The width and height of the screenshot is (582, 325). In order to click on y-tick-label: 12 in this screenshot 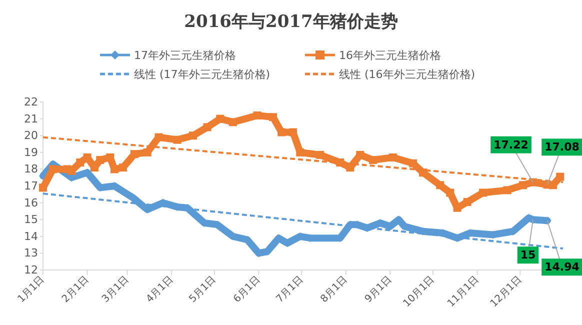, I will do `click(31, 270)`.